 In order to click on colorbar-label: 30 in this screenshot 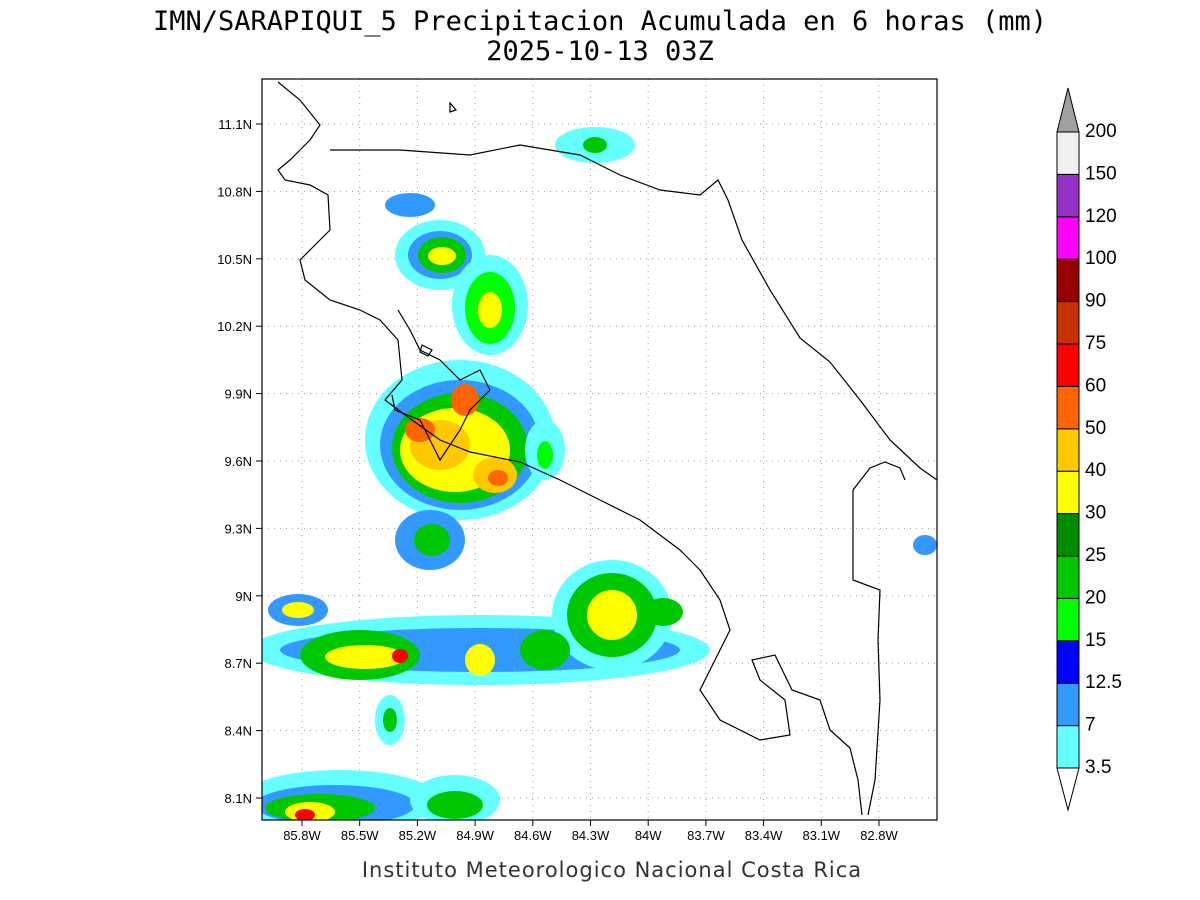, I will do `click(1095, 513)`.